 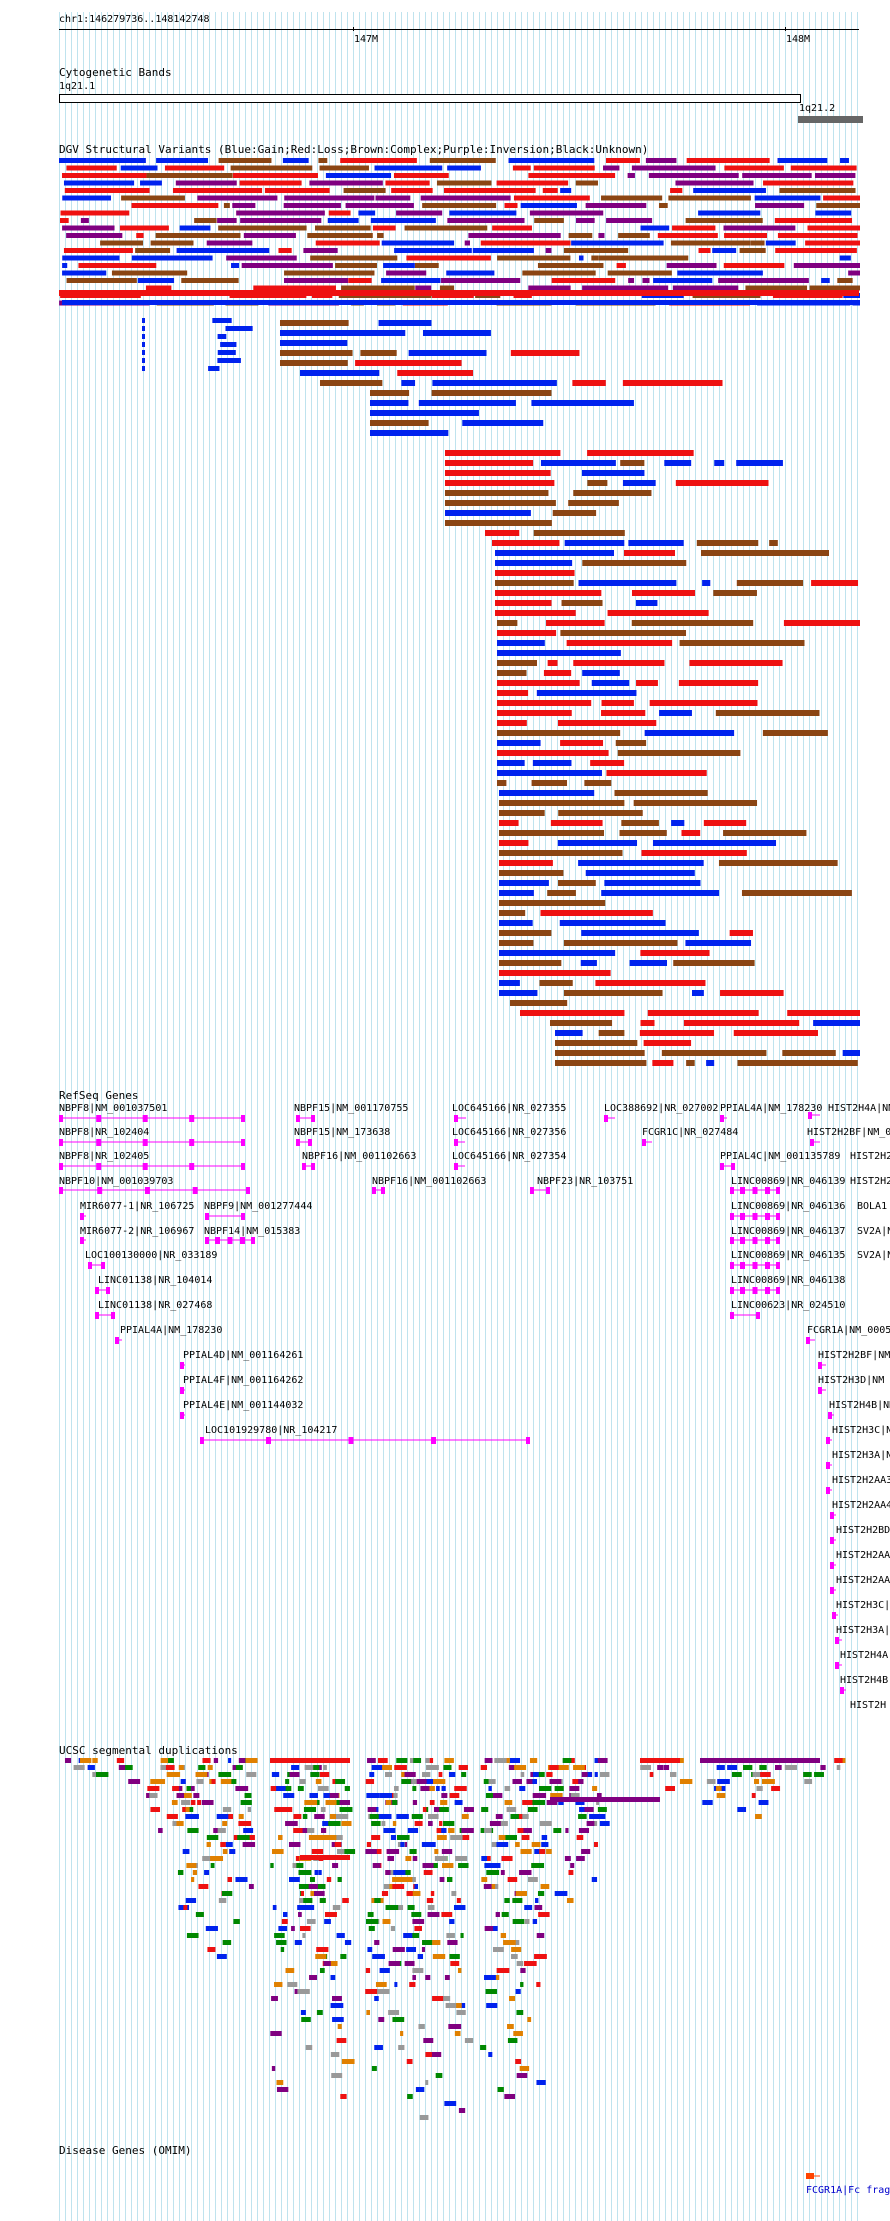 I want to click on gene-label: LOC645166|NR_027355, so click(x=509, y=1108).